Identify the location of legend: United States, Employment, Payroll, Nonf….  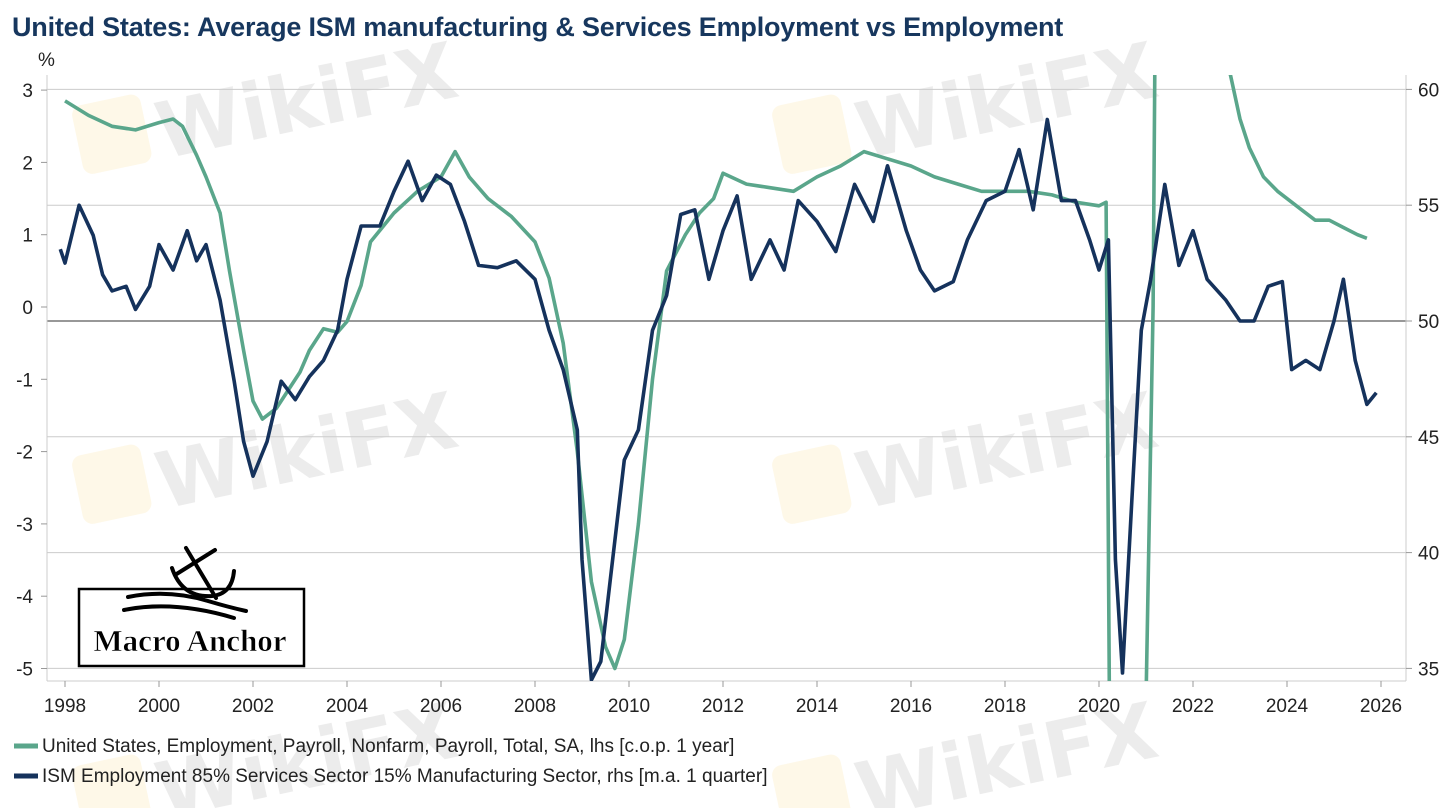
(390, 761).